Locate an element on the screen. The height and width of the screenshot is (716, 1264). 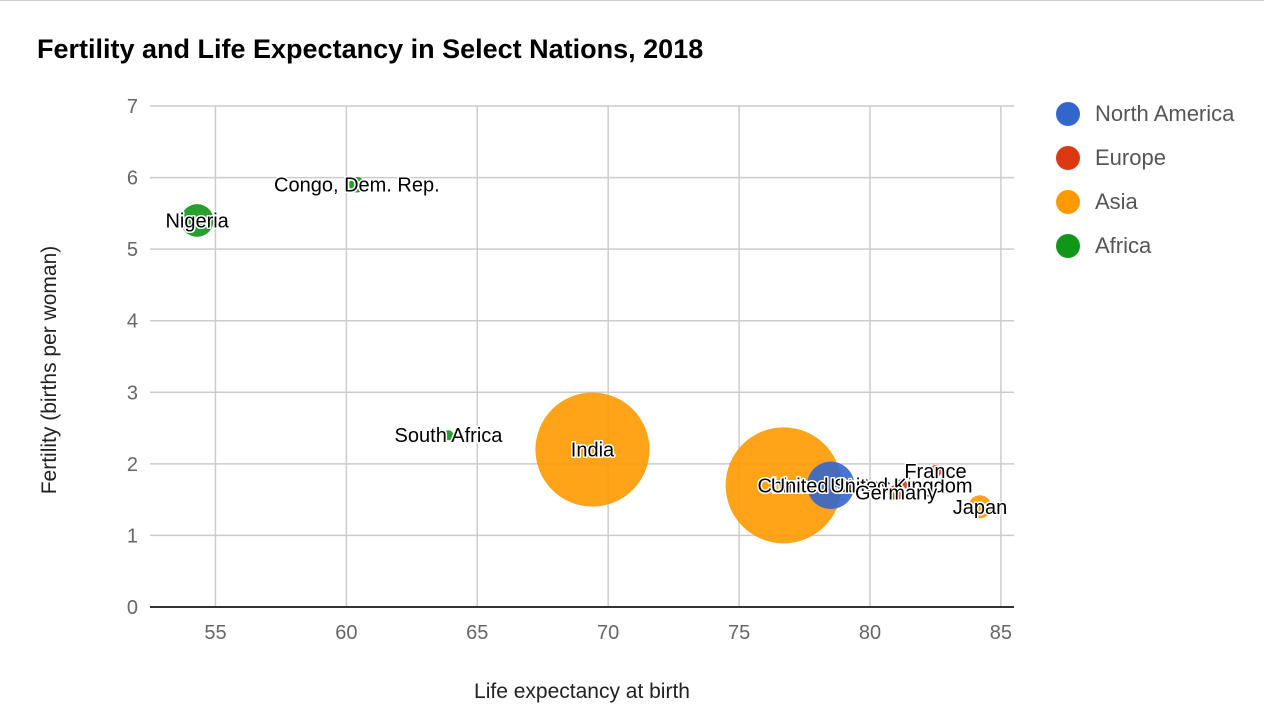
legend: North America Europe Asia Africa is located at coordinates (1145, 180).